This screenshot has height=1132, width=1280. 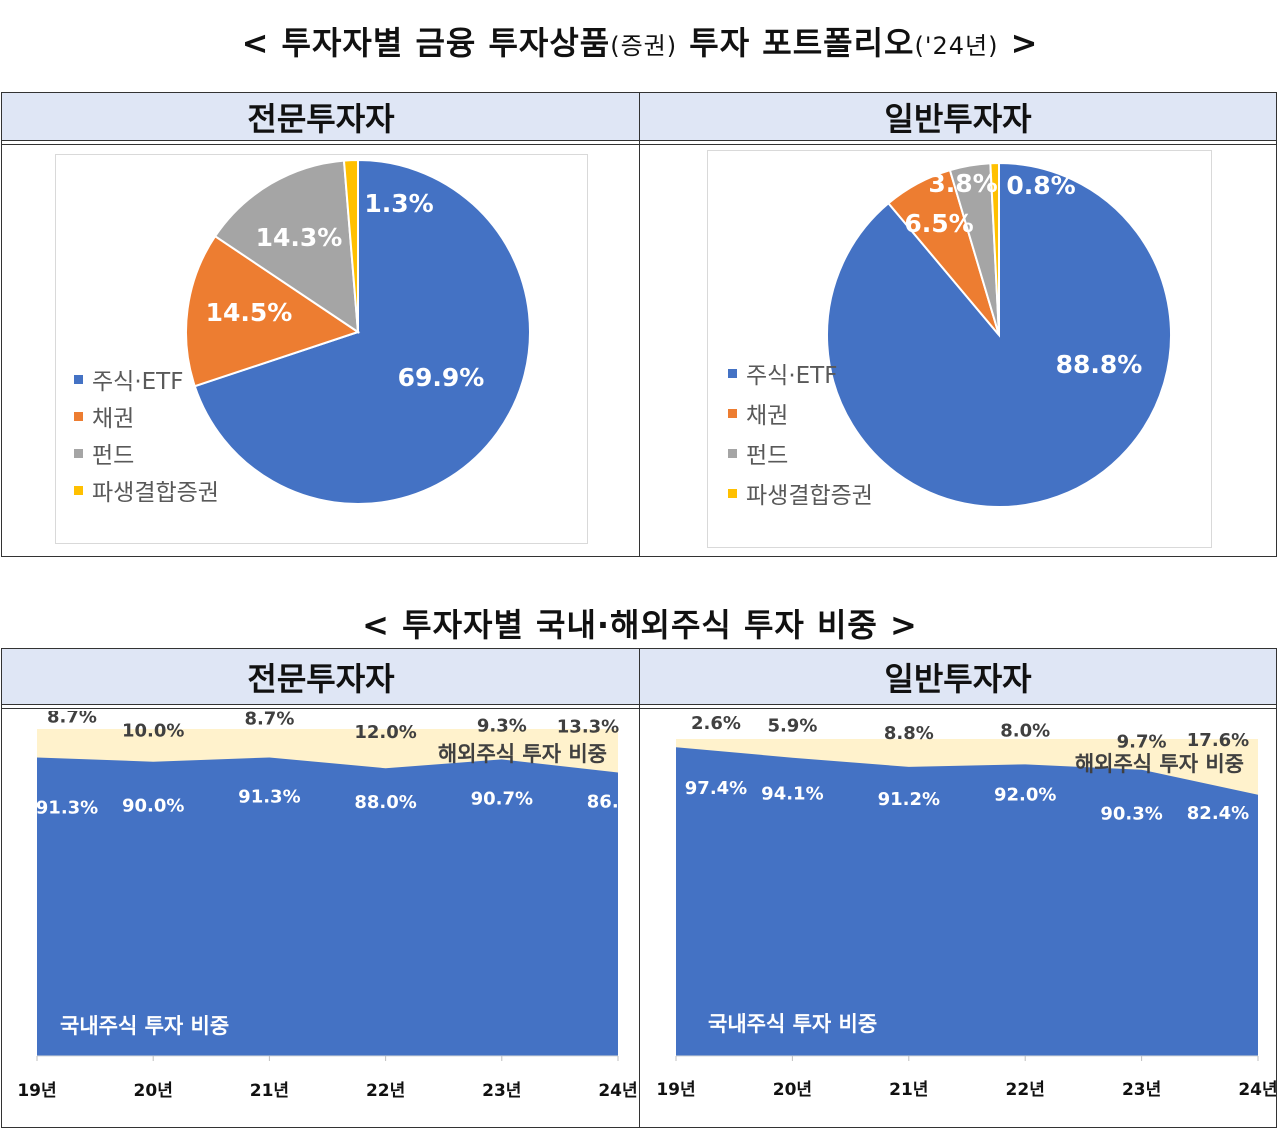 I want to click on foreign-data-label: 9.7%, so click(x=1142, y=742).